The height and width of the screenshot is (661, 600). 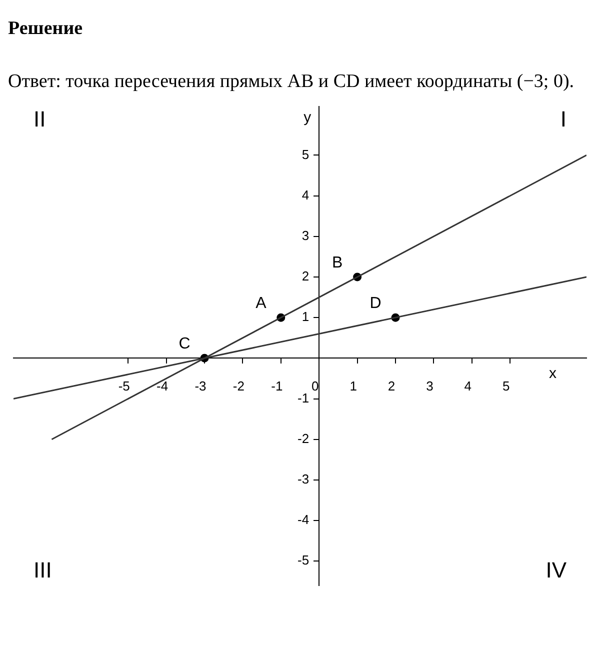 I want to click on annotation: C, so click(x=184, y=343).